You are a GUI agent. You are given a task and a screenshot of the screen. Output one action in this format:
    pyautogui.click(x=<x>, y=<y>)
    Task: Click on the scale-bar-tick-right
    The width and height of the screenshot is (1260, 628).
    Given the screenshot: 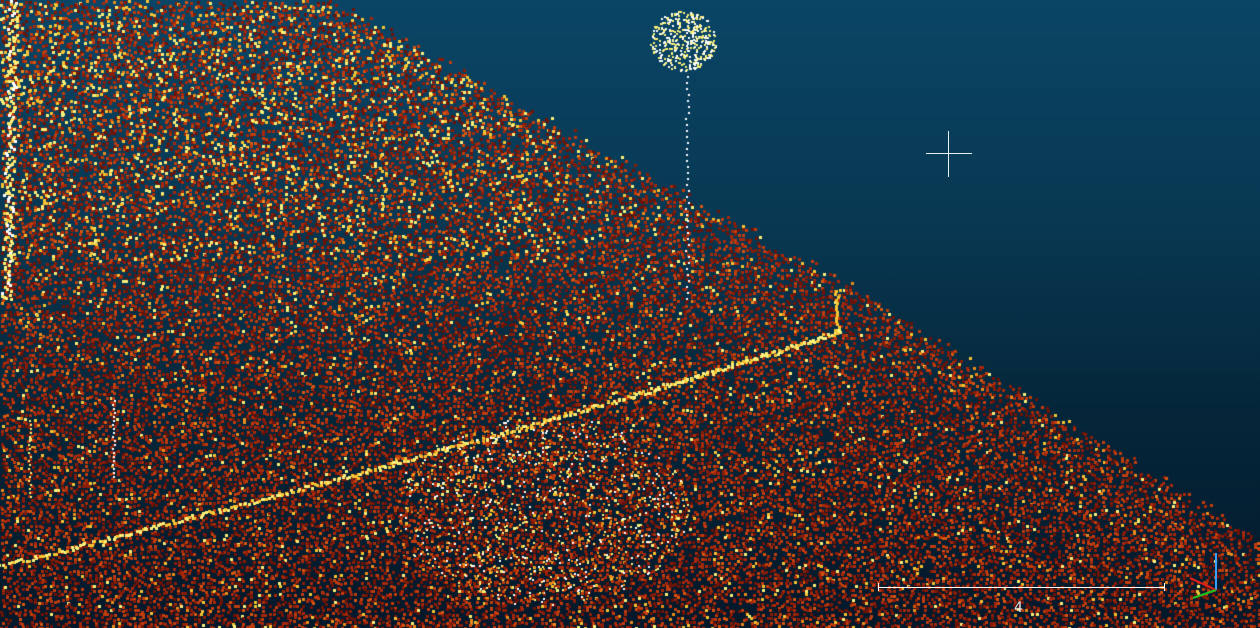 What is the action you would take?
    pyautogui.click(x=1164, y=587)
    